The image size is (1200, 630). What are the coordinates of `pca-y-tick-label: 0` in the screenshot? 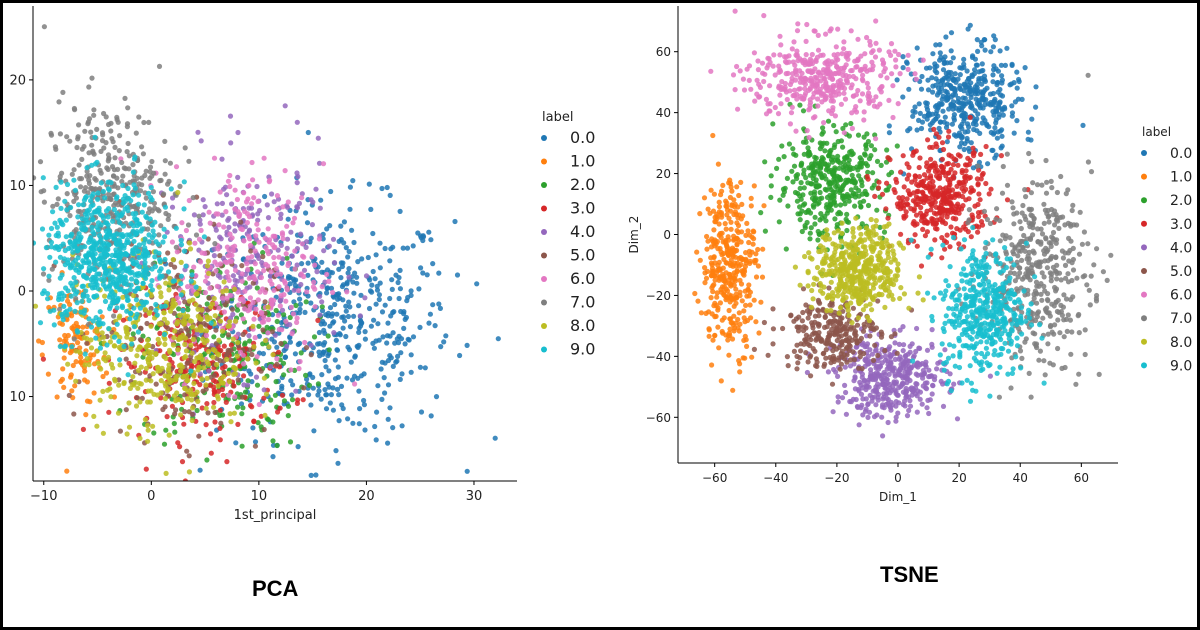 It's located at (22, 292).